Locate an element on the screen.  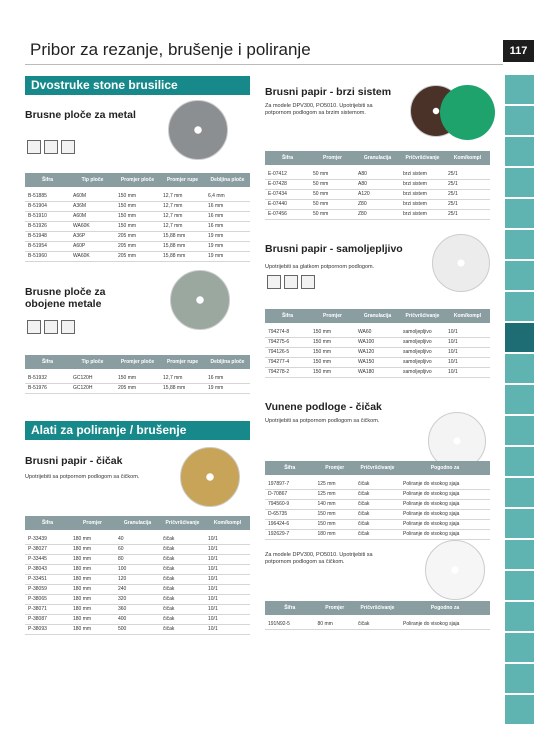
table-cell: P-38065 is located at coordinates (37, 599).